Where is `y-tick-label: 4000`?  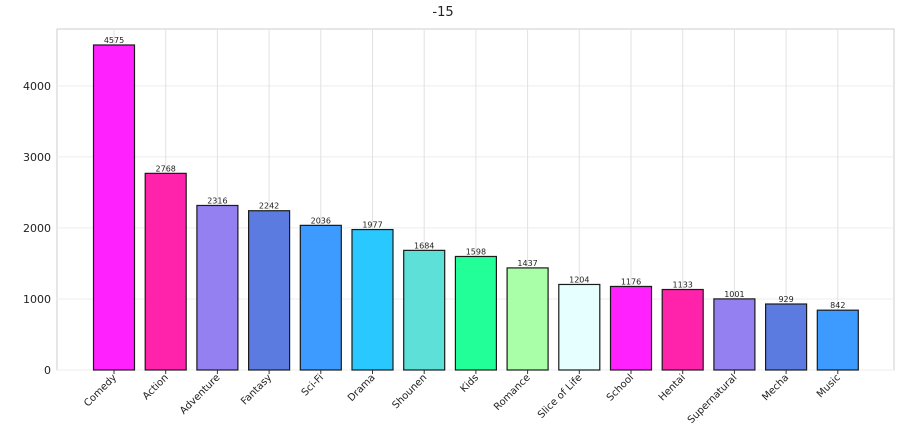 y-tick-label: 4000 is located at coordinates (37, 86).